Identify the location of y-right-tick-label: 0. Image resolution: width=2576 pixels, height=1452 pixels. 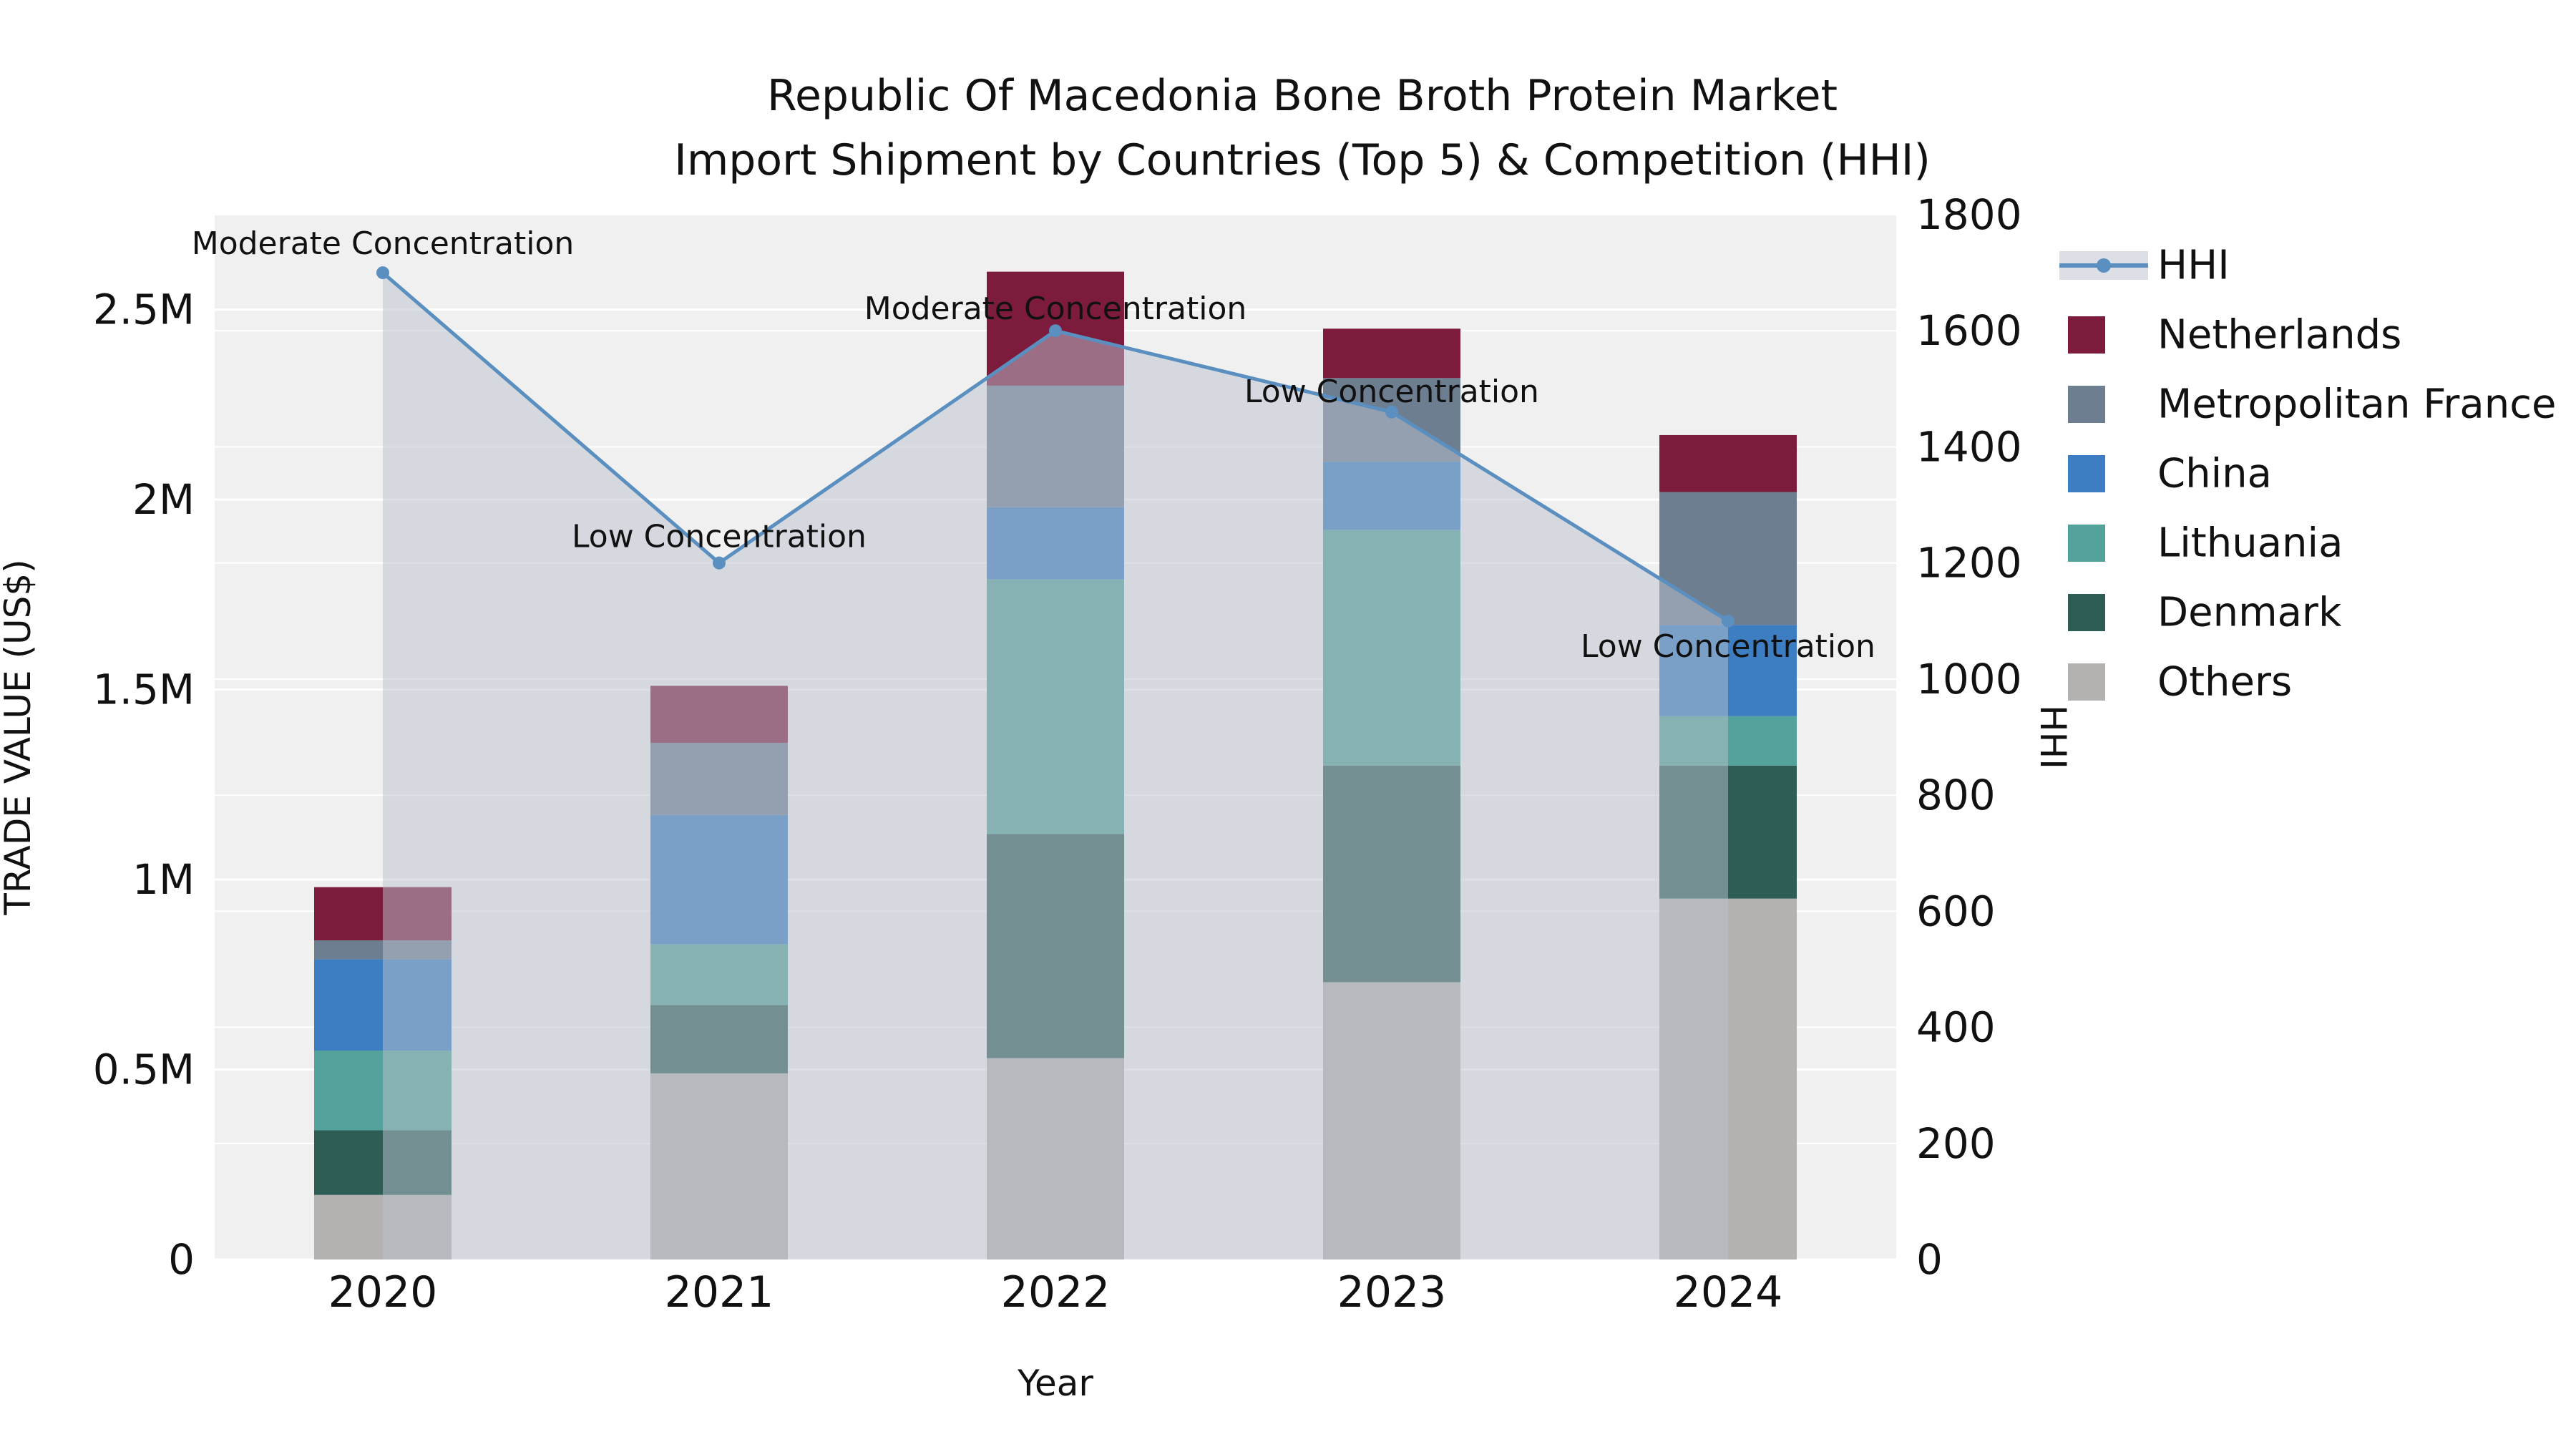
(1929, 1259).